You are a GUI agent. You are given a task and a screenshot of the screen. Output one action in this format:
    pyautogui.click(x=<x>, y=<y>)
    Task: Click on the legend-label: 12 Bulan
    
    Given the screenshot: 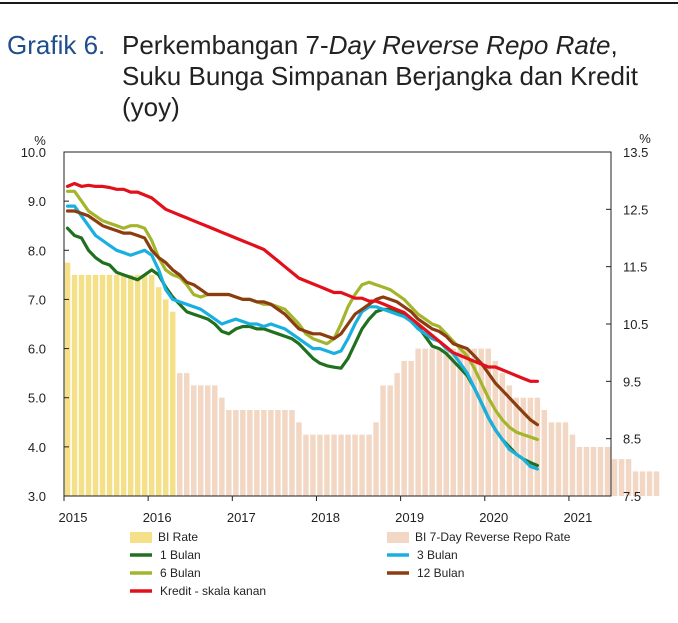 What is the action you would take?
    pyautogui.click(x=440, y=573)
    